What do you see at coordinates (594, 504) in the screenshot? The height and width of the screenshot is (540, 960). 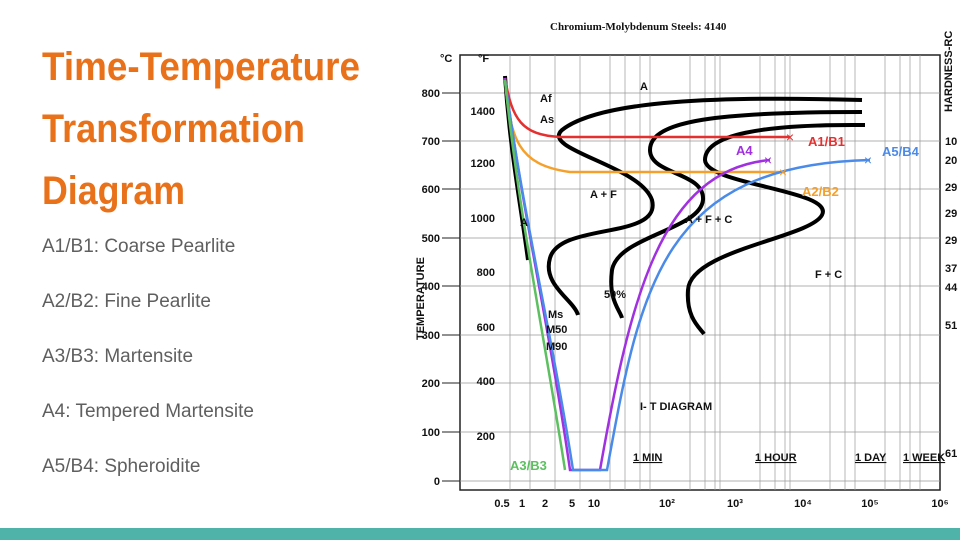 I see `x-tick-label: 10` at bounding box center [594, 504].